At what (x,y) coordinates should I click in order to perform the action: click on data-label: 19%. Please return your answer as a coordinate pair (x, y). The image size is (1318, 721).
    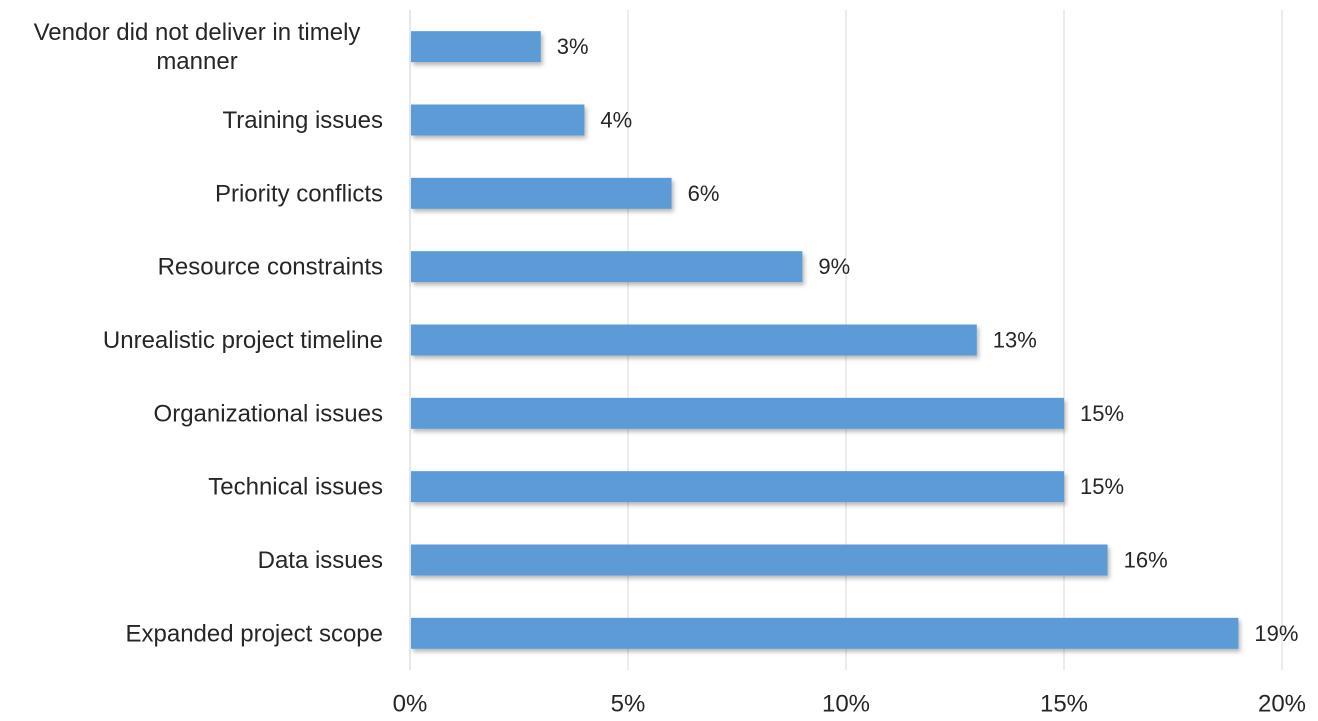
    Looking at the image, I should click on (1276, 633).